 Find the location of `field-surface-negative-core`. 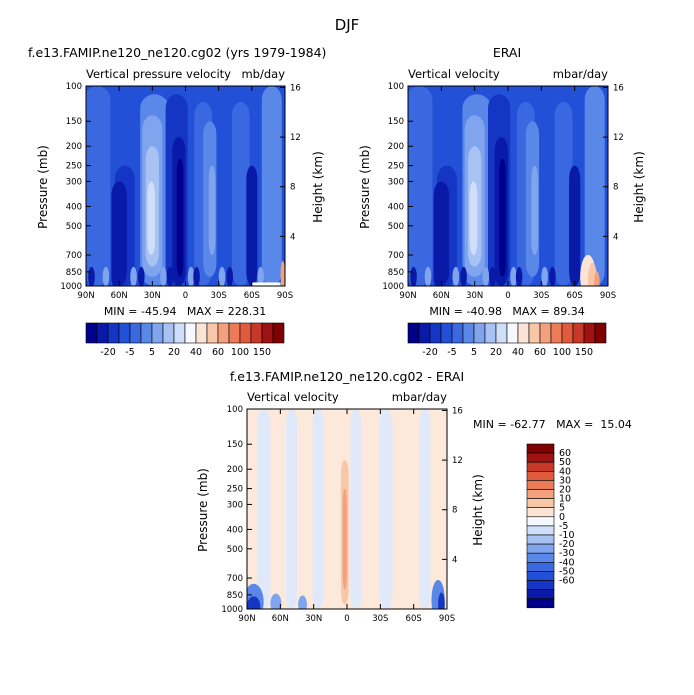

field-surface-negative-core is located at coordinates (441, 600).